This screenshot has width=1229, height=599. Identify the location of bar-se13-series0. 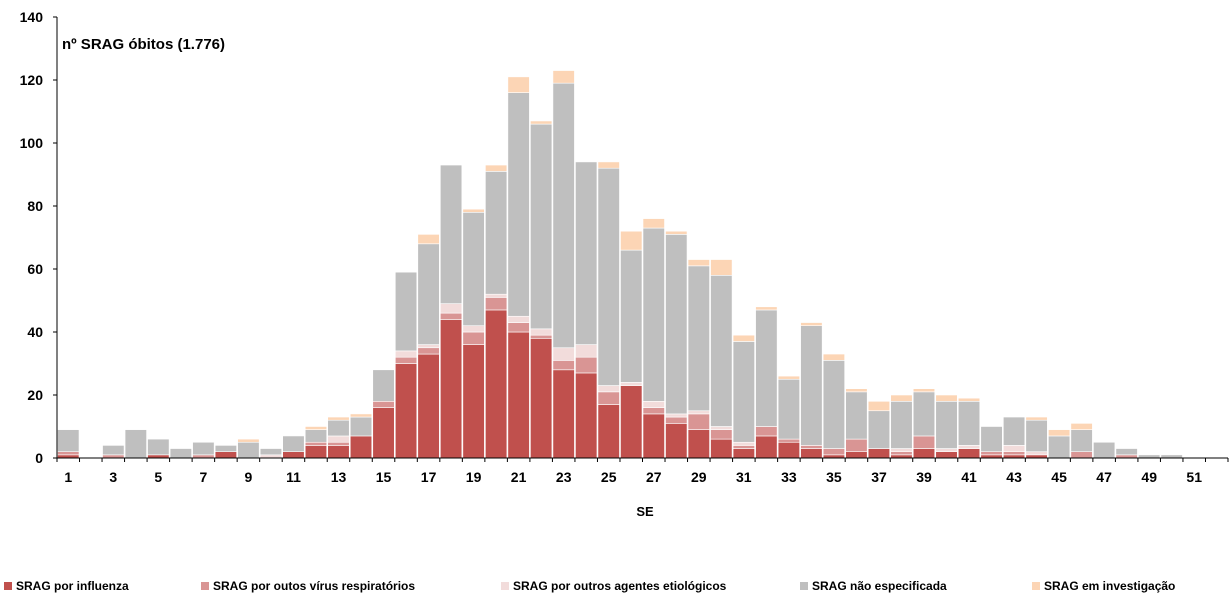
(338, 452).